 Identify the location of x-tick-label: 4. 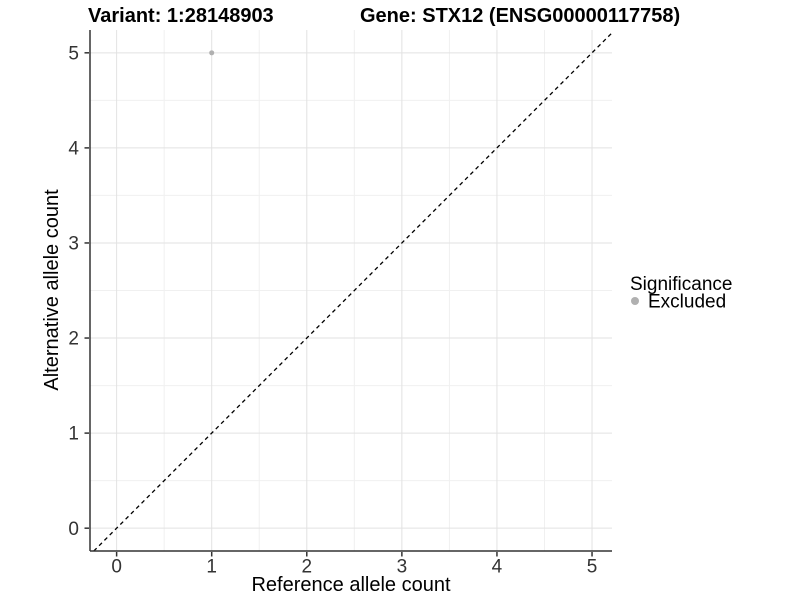
(497, 567).